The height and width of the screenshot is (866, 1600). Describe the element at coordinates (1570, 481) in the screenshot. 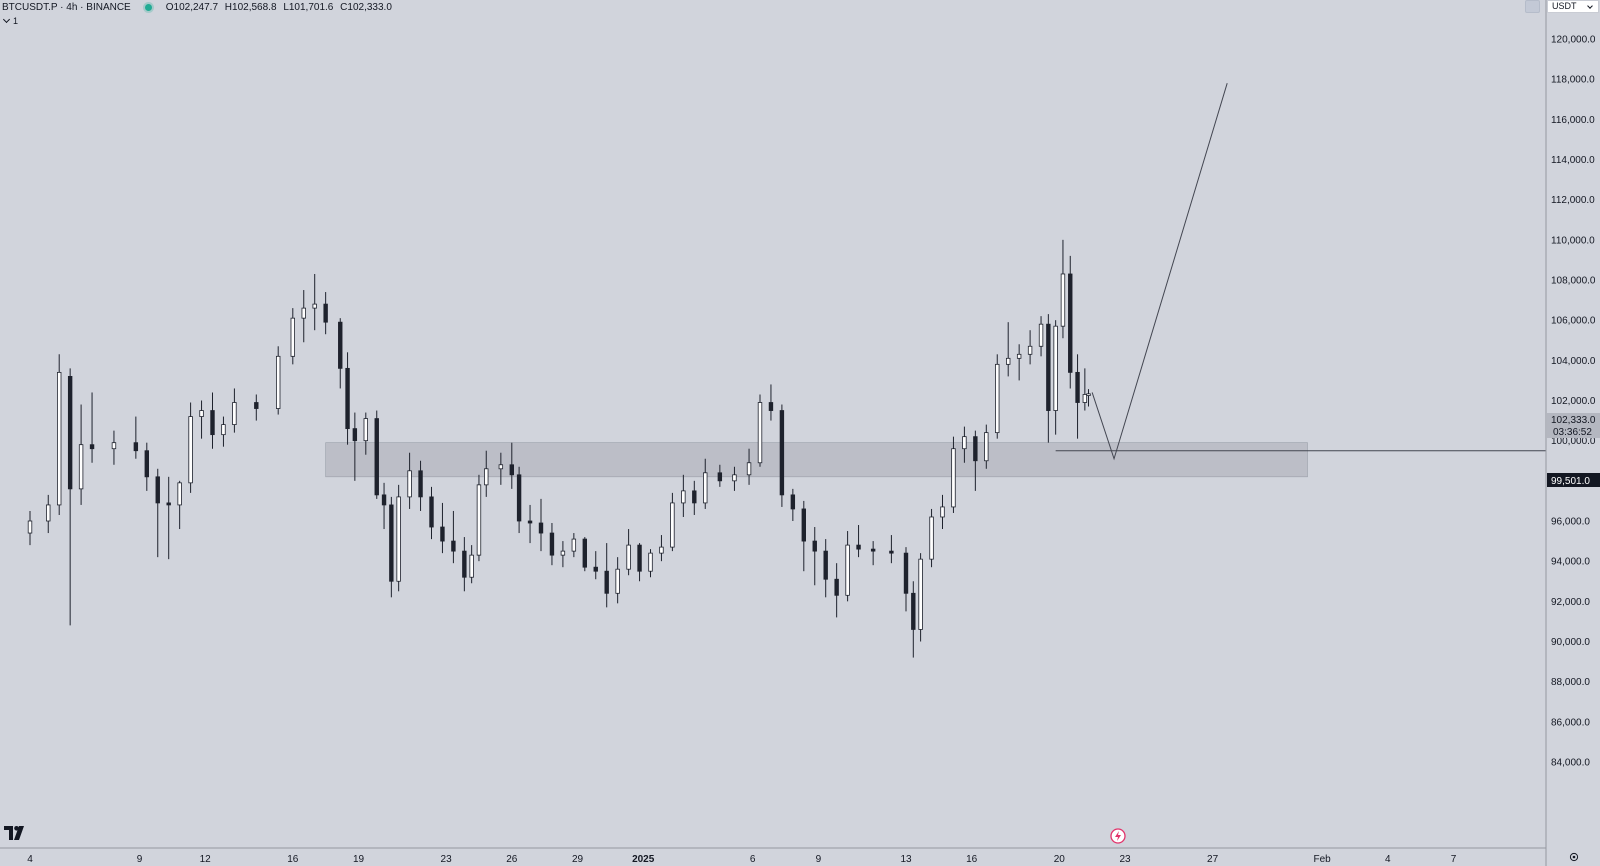

I see `line-price-label: 99,501.0` at that location.